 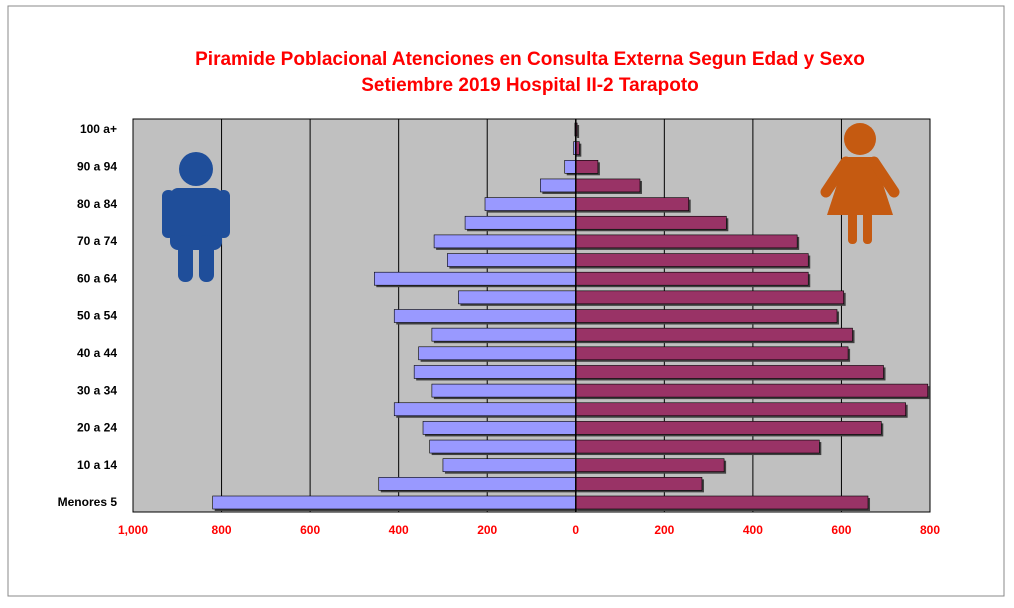 What do you see at coordinates (578, 131) in the screenshot?
I see `bar-shadow` at bounding box center [578, 131].